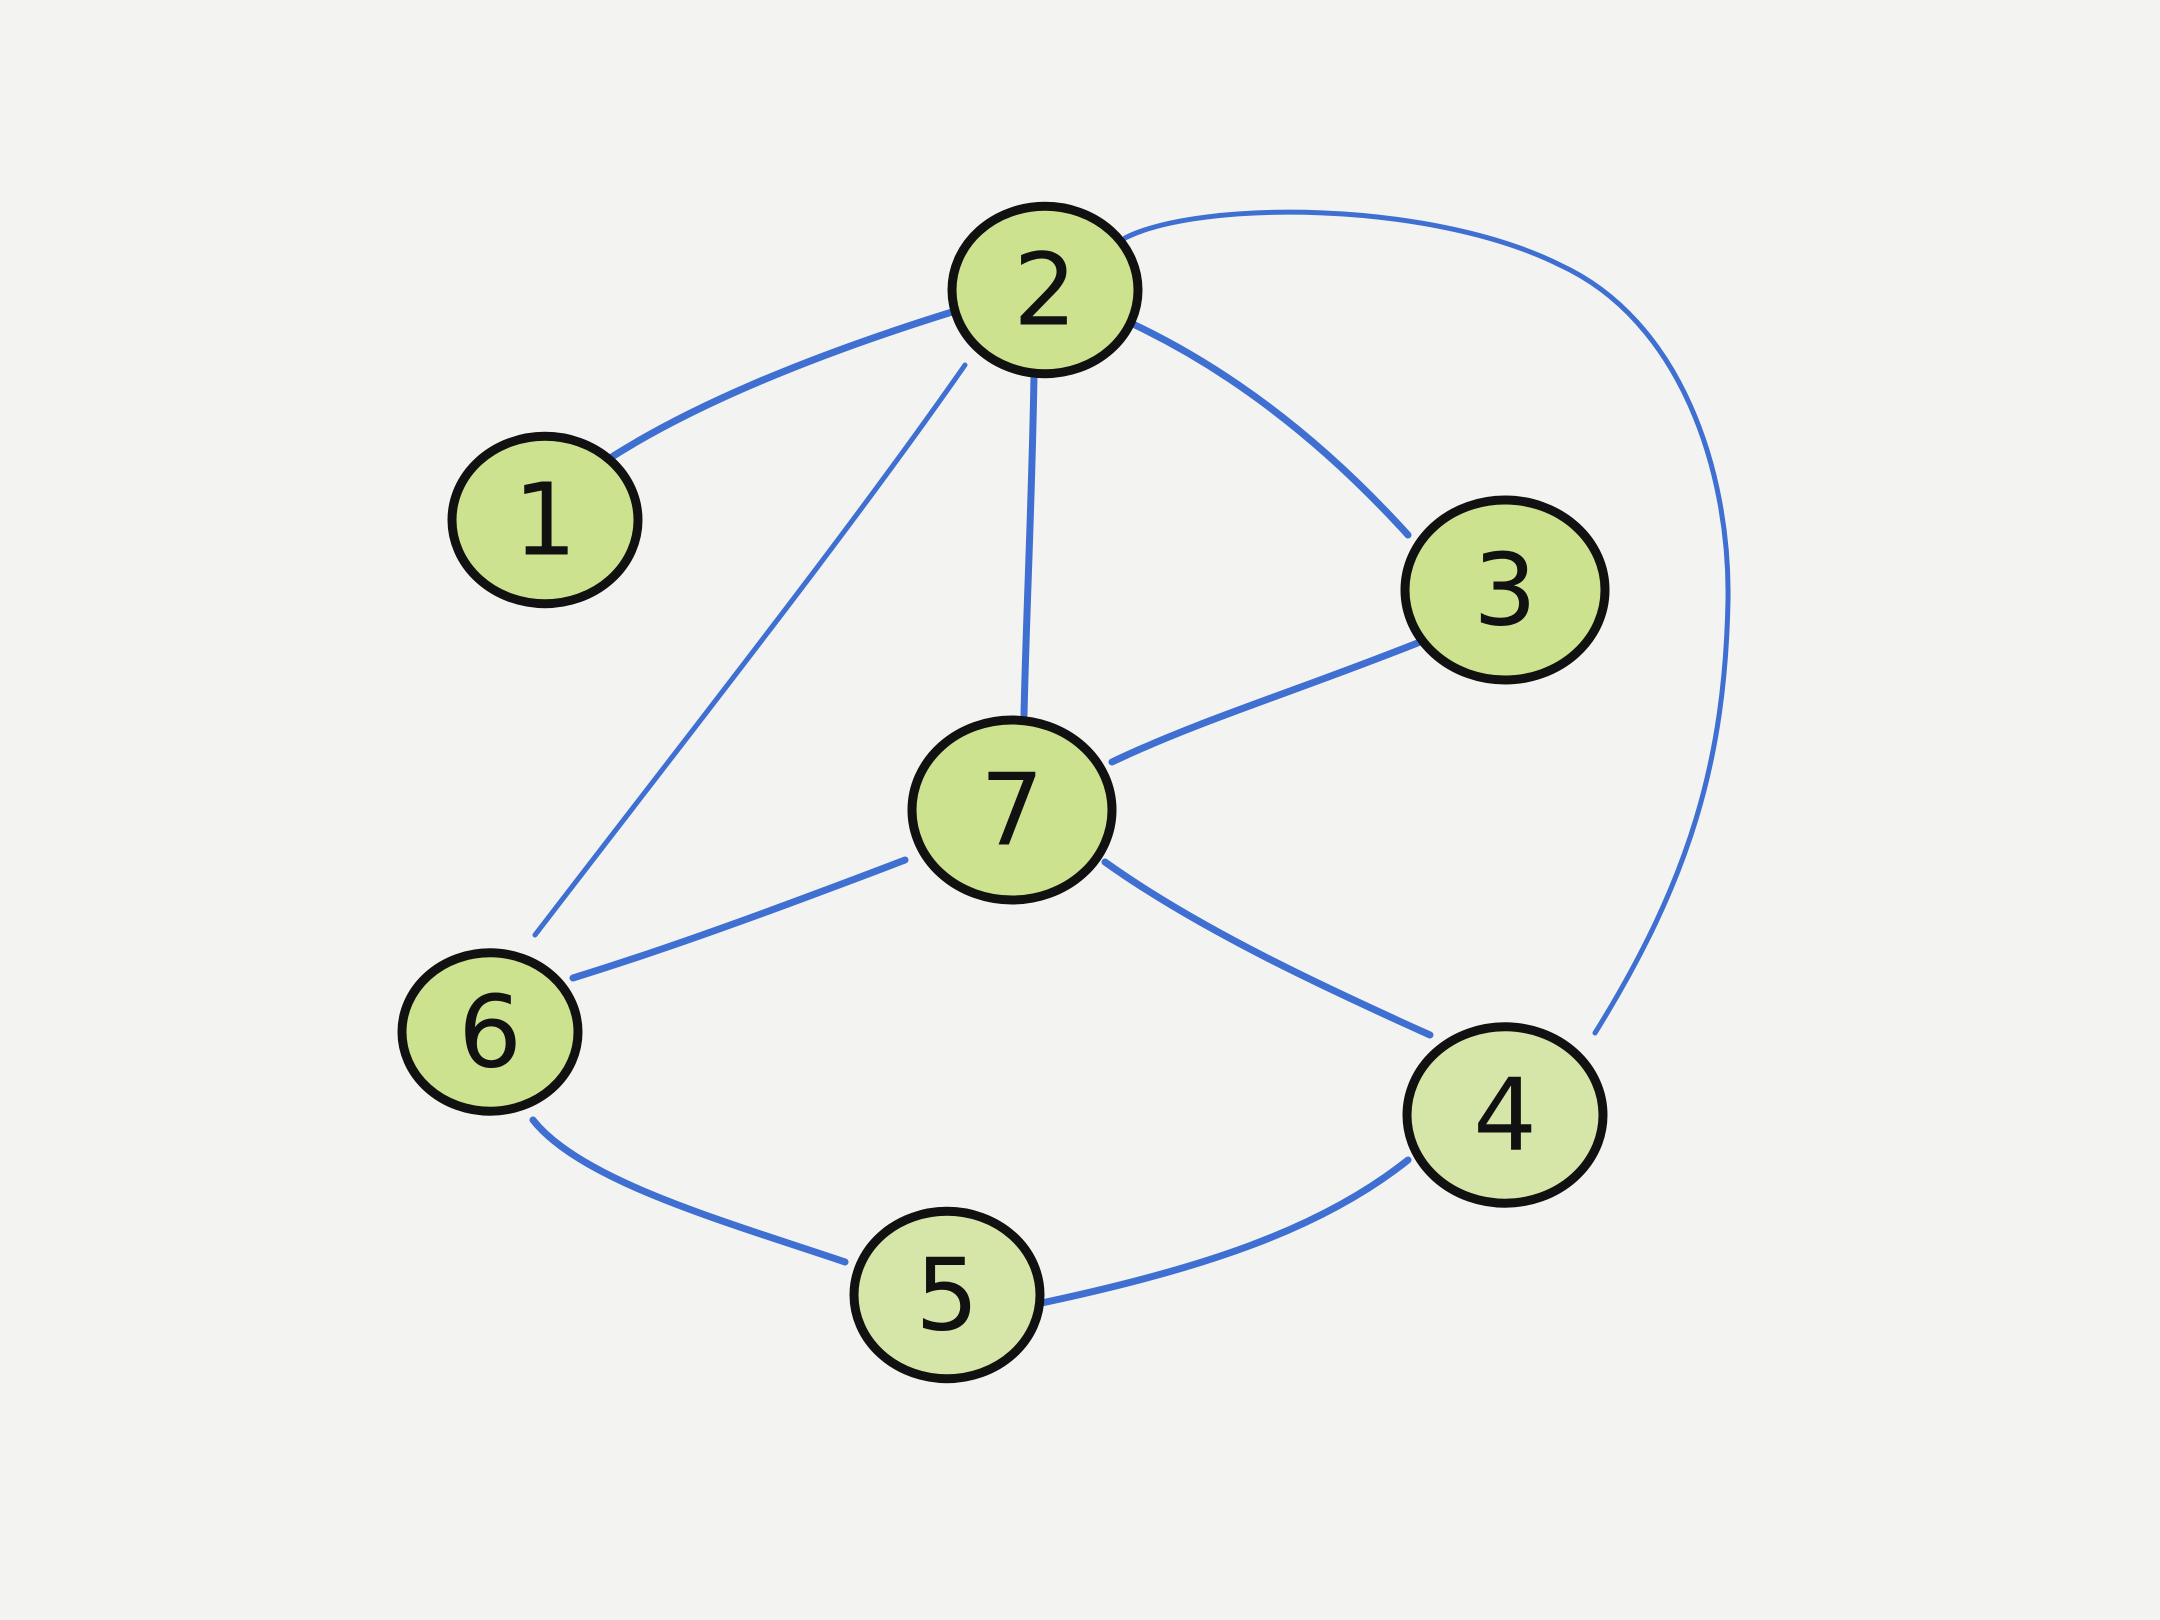  I want to click on node-7: 7, so click(1012, 810).